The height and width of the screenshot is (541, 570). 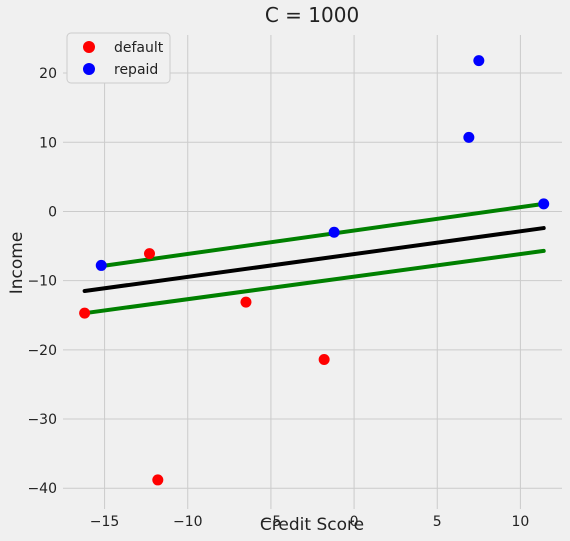 What do you see at coordinates (312, 15) in the screenshot?
I see `chart-title: C = 1000` at bounding box center [312, 15].